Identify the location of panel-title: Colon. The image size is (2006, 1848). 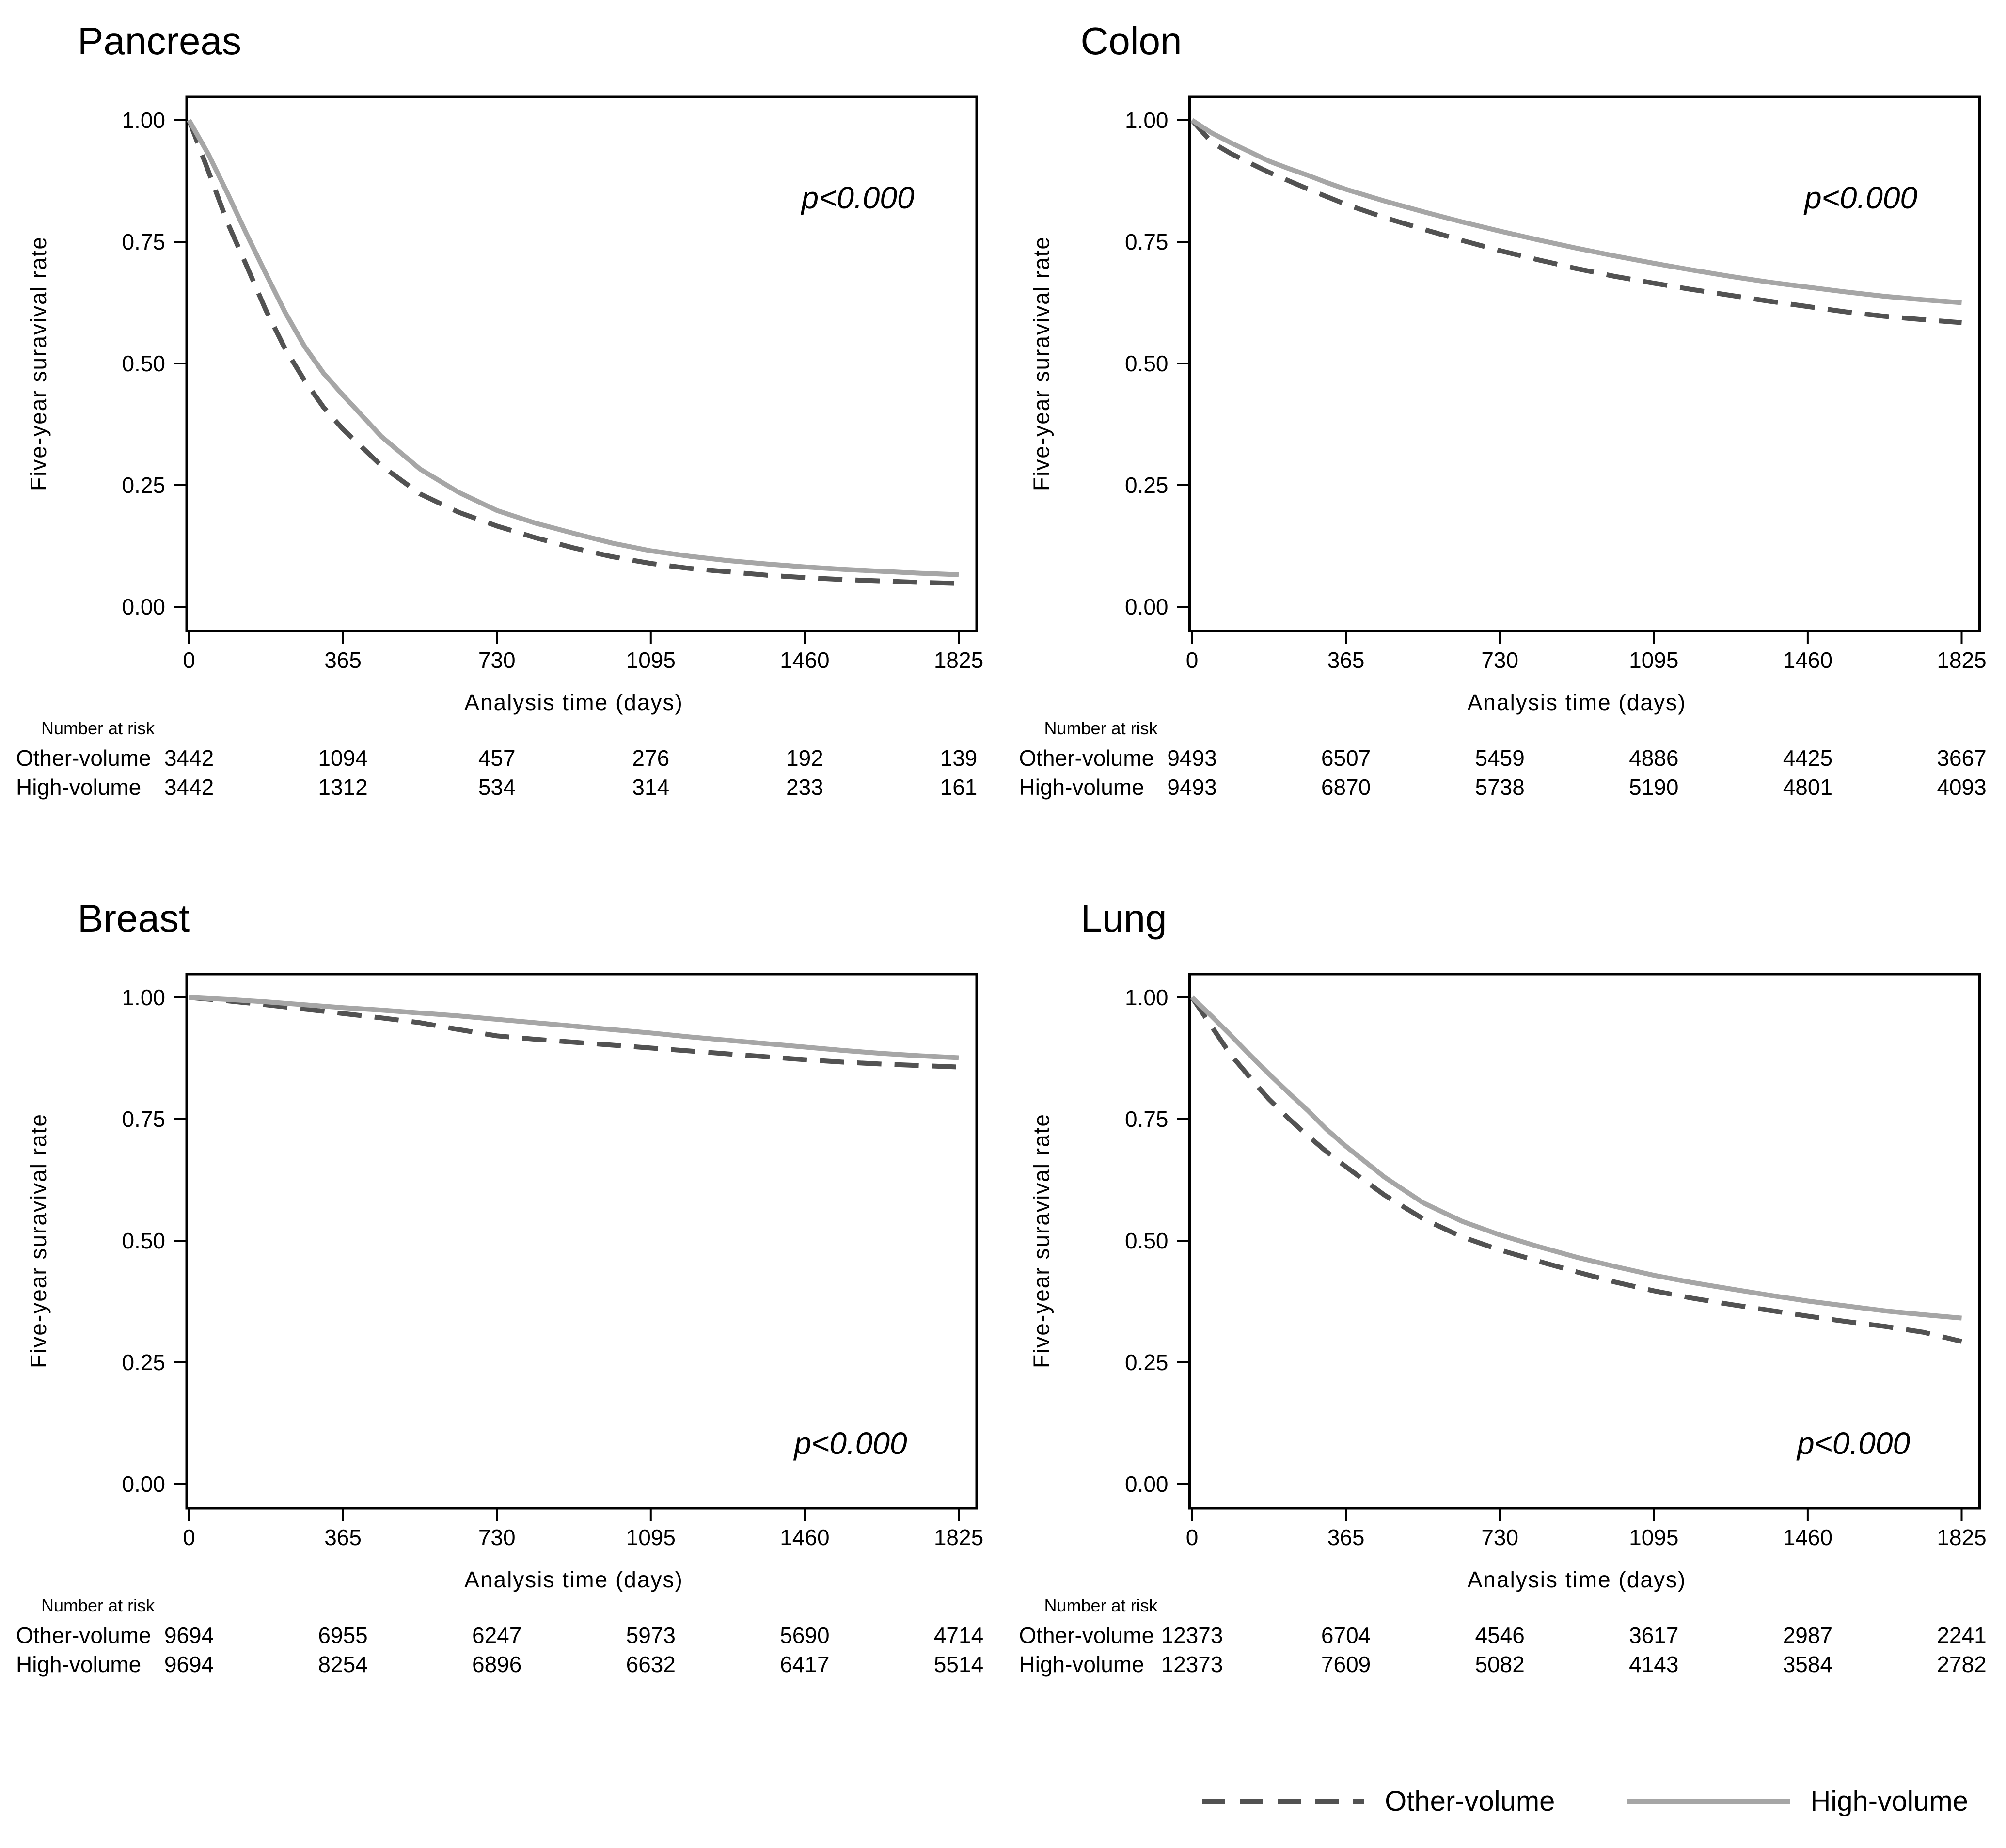
(1131, 41).